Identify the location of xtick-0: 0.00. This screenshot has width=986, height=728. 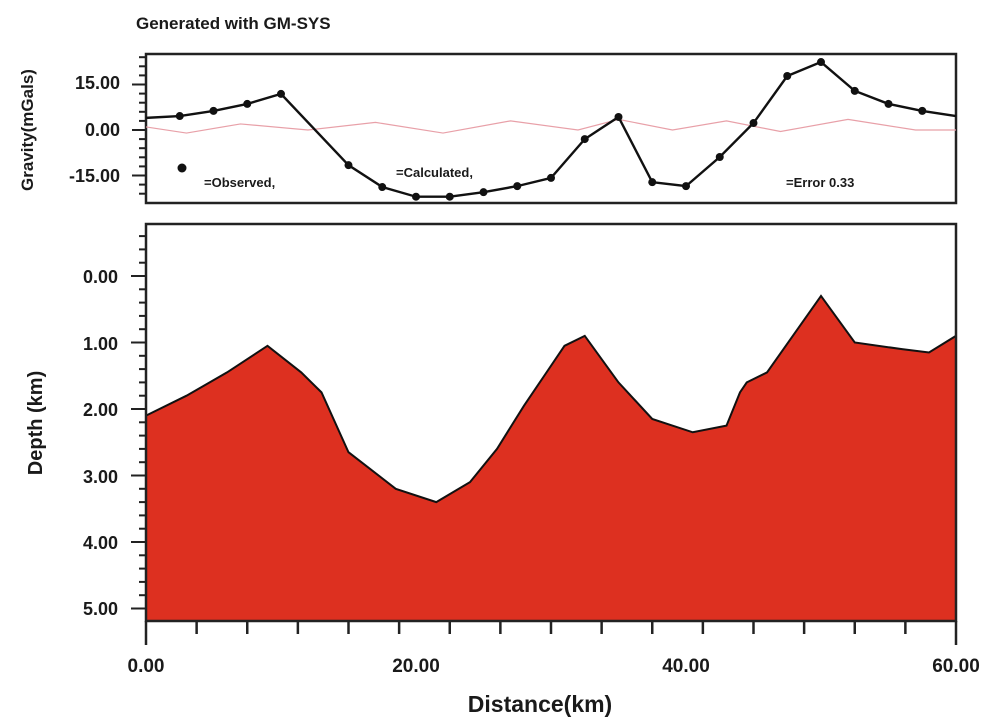
(146, 666).